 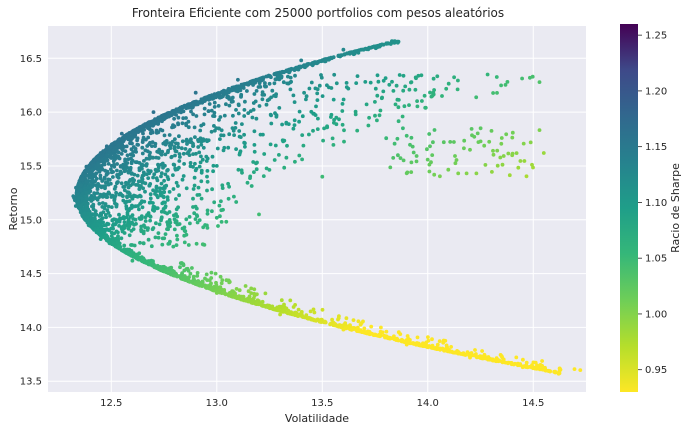 What do you see at coordinates (217, 403) in the screenshot?
I see `x-tick-label: 13.0` at bounding box center [217, 403].